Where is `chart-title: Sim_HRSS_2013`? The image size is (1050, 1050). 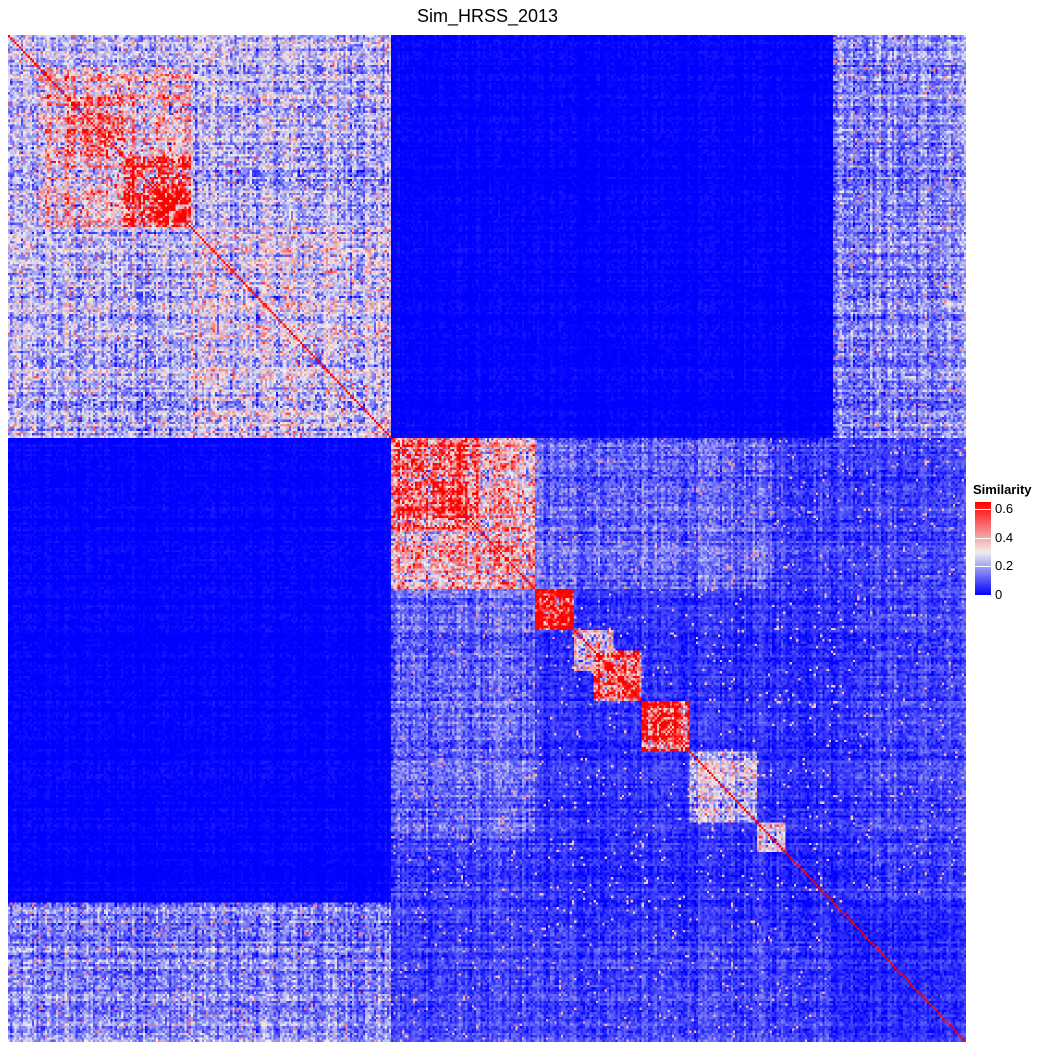
chart-title: Sim_HRSS_2013 is located at coordinates (487, 16).